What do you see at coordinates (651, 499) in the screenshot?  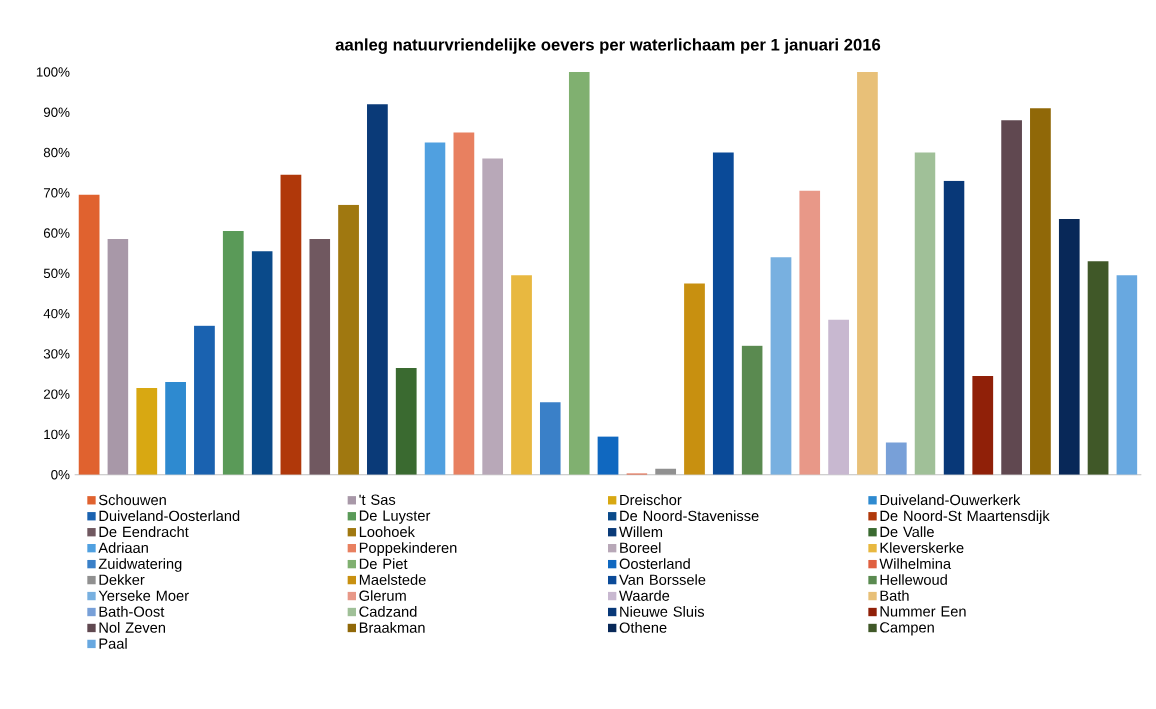 I see `legend-label: Dreischor` at bounding box center [651, 499].